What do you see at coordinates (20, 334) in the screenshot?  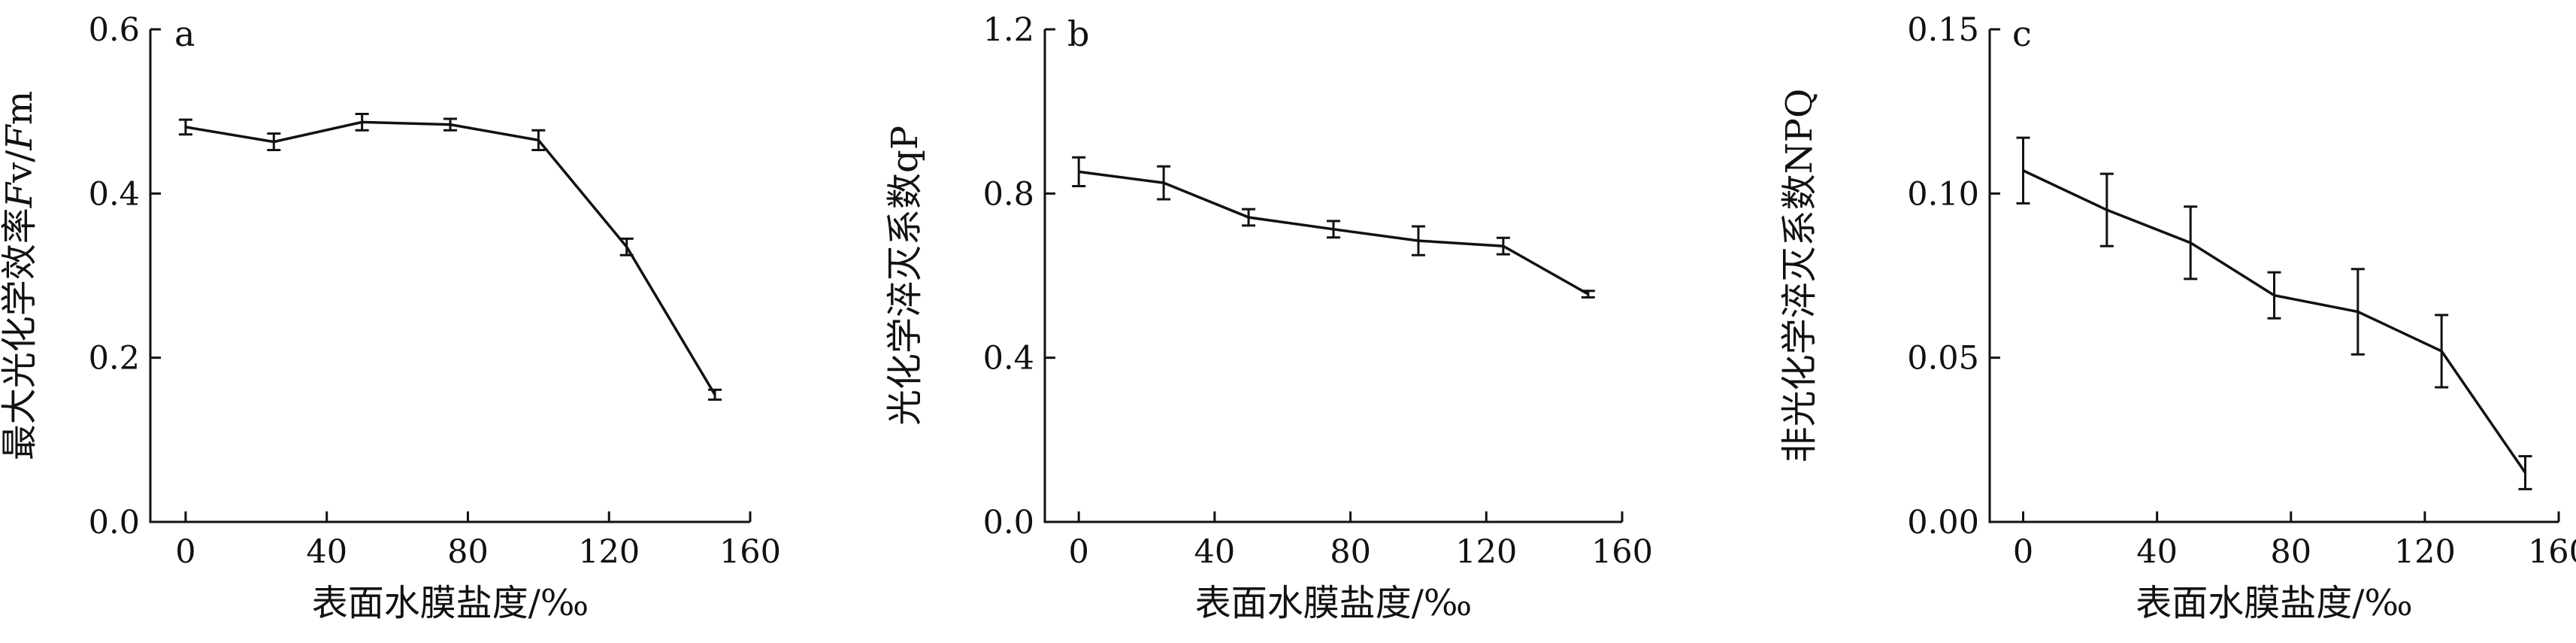 I see `y-axis-label-part: 最大光化学效率` at bounding box center [20, 334].